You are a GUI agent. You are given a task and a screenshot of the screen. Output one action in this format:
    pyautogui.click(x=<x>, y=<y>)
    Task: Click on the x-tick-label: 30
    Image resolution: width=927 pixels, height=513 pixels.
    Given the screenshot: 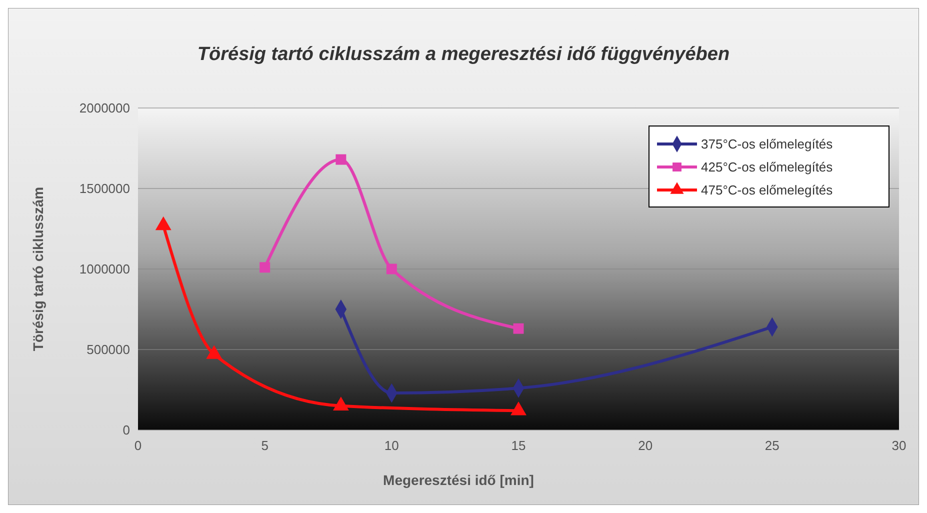 What is the action you would take?
    pyautogui.click(x=899, y=445)
    